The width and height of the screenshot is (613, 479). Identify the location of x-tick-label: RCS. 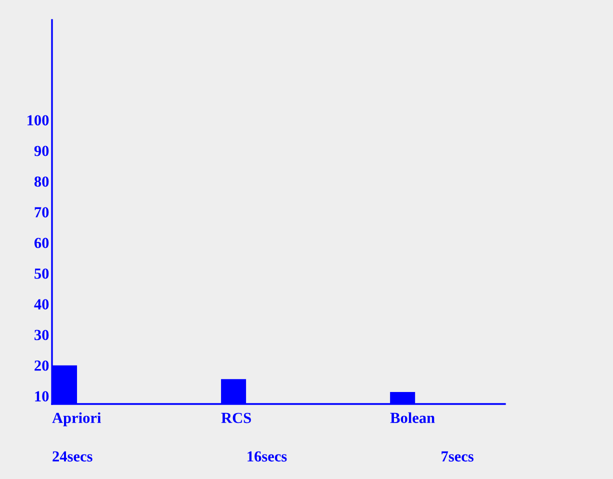
(236, 418).